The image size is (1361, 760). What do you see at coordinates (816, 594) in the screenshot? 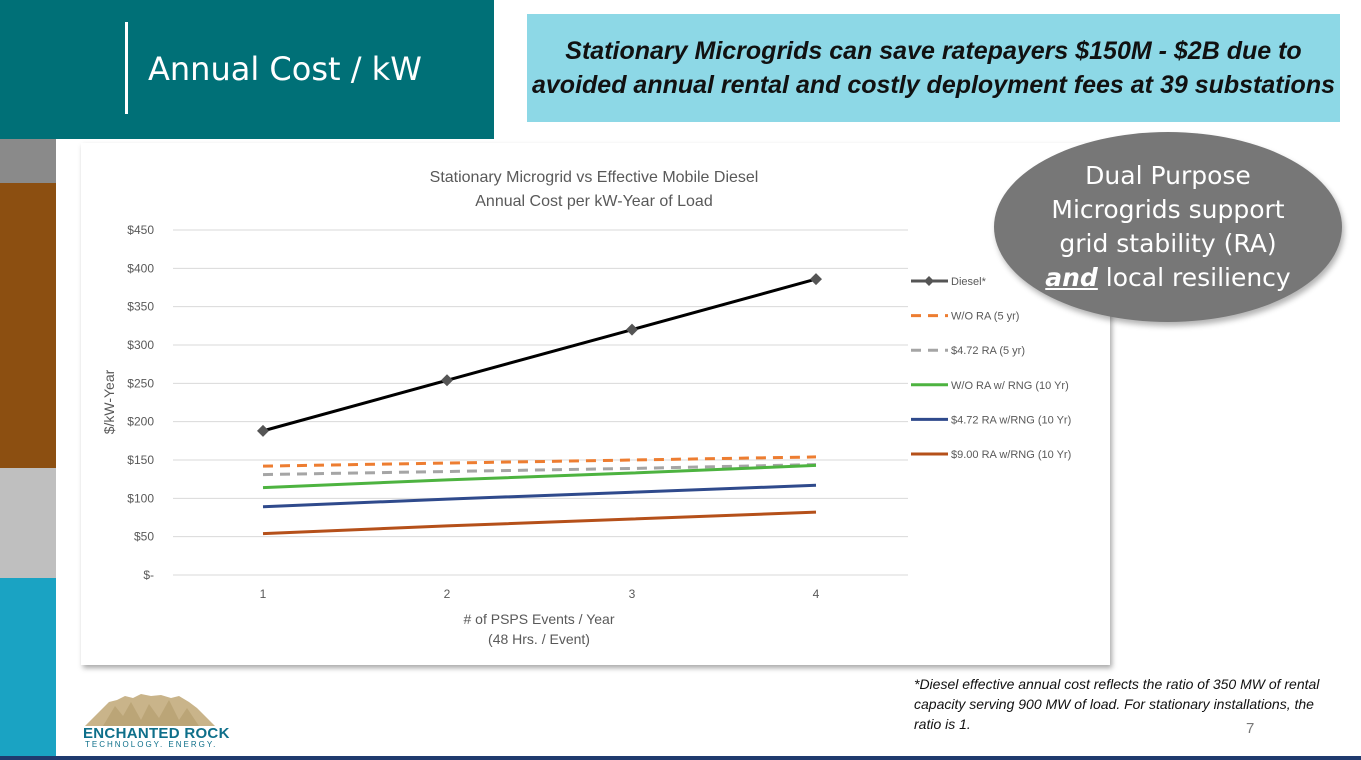
I see `x-tick-label: 4` at bounding box center [816, 594].